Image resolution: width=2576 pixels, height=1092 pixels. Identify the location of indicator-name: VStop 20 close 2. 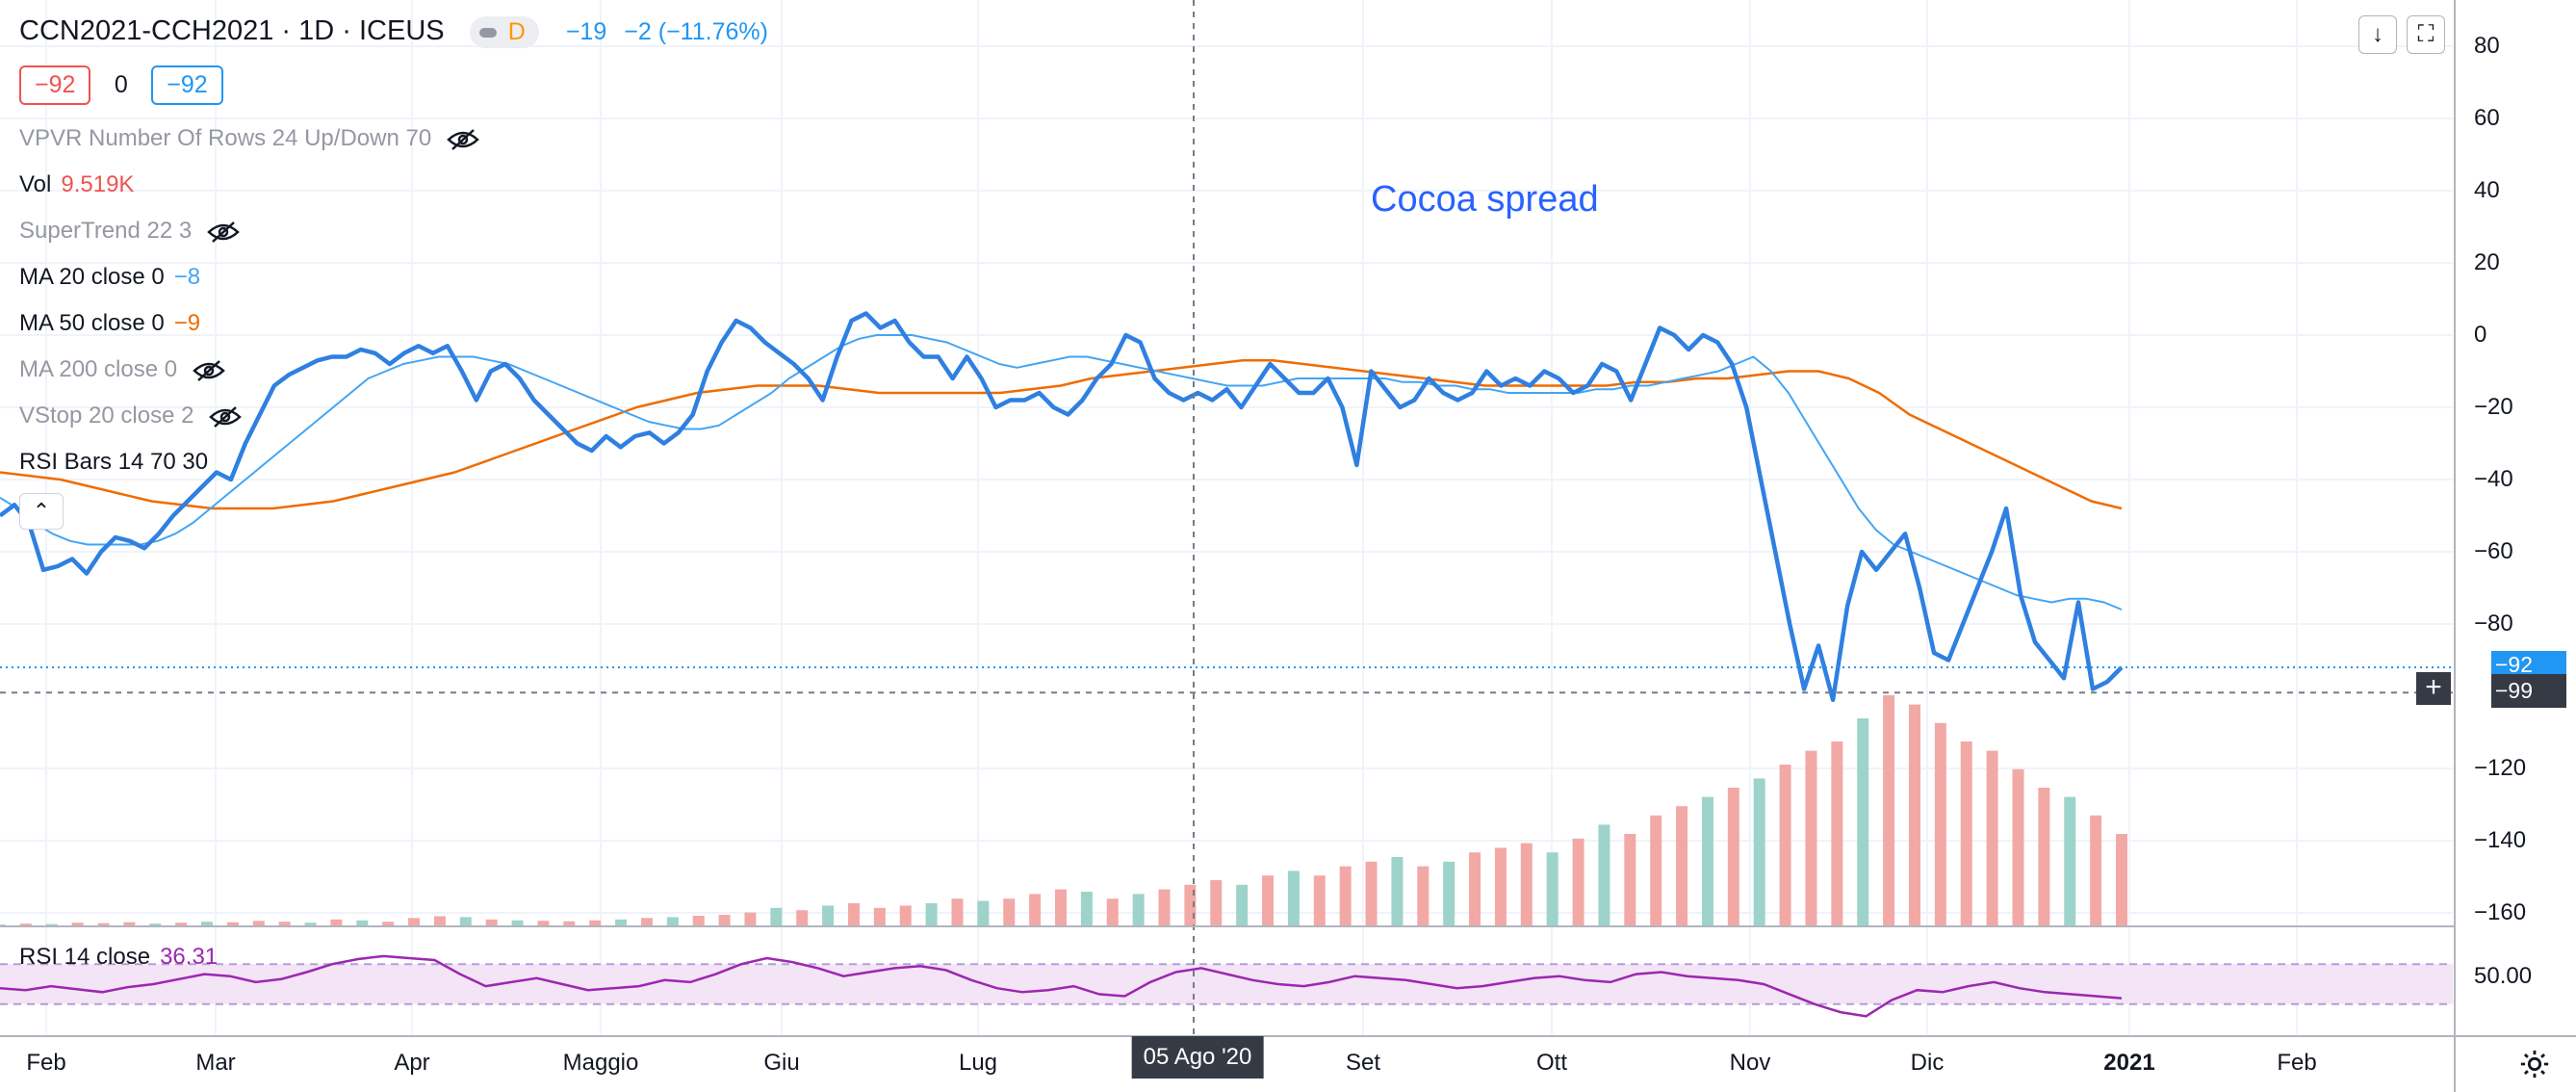
(107, 416).